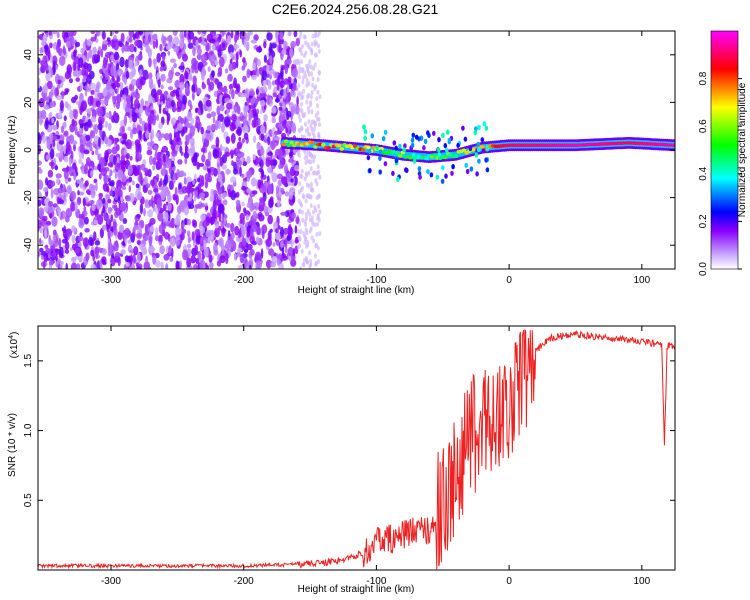 The width and height of the screenshot is (750, 600). What do you see at coordinates (355, 9) in the screenshot?
I see `chart-title: C2E6.2024.256.08.28.G21` at bounding box center [355, 9].